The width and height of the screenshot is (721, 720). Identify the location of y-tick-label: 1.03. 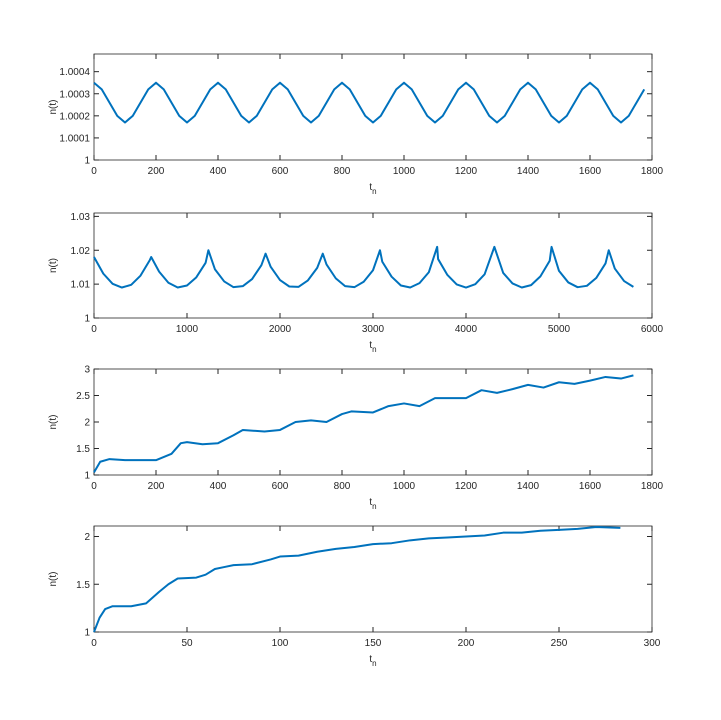
(81, 217).